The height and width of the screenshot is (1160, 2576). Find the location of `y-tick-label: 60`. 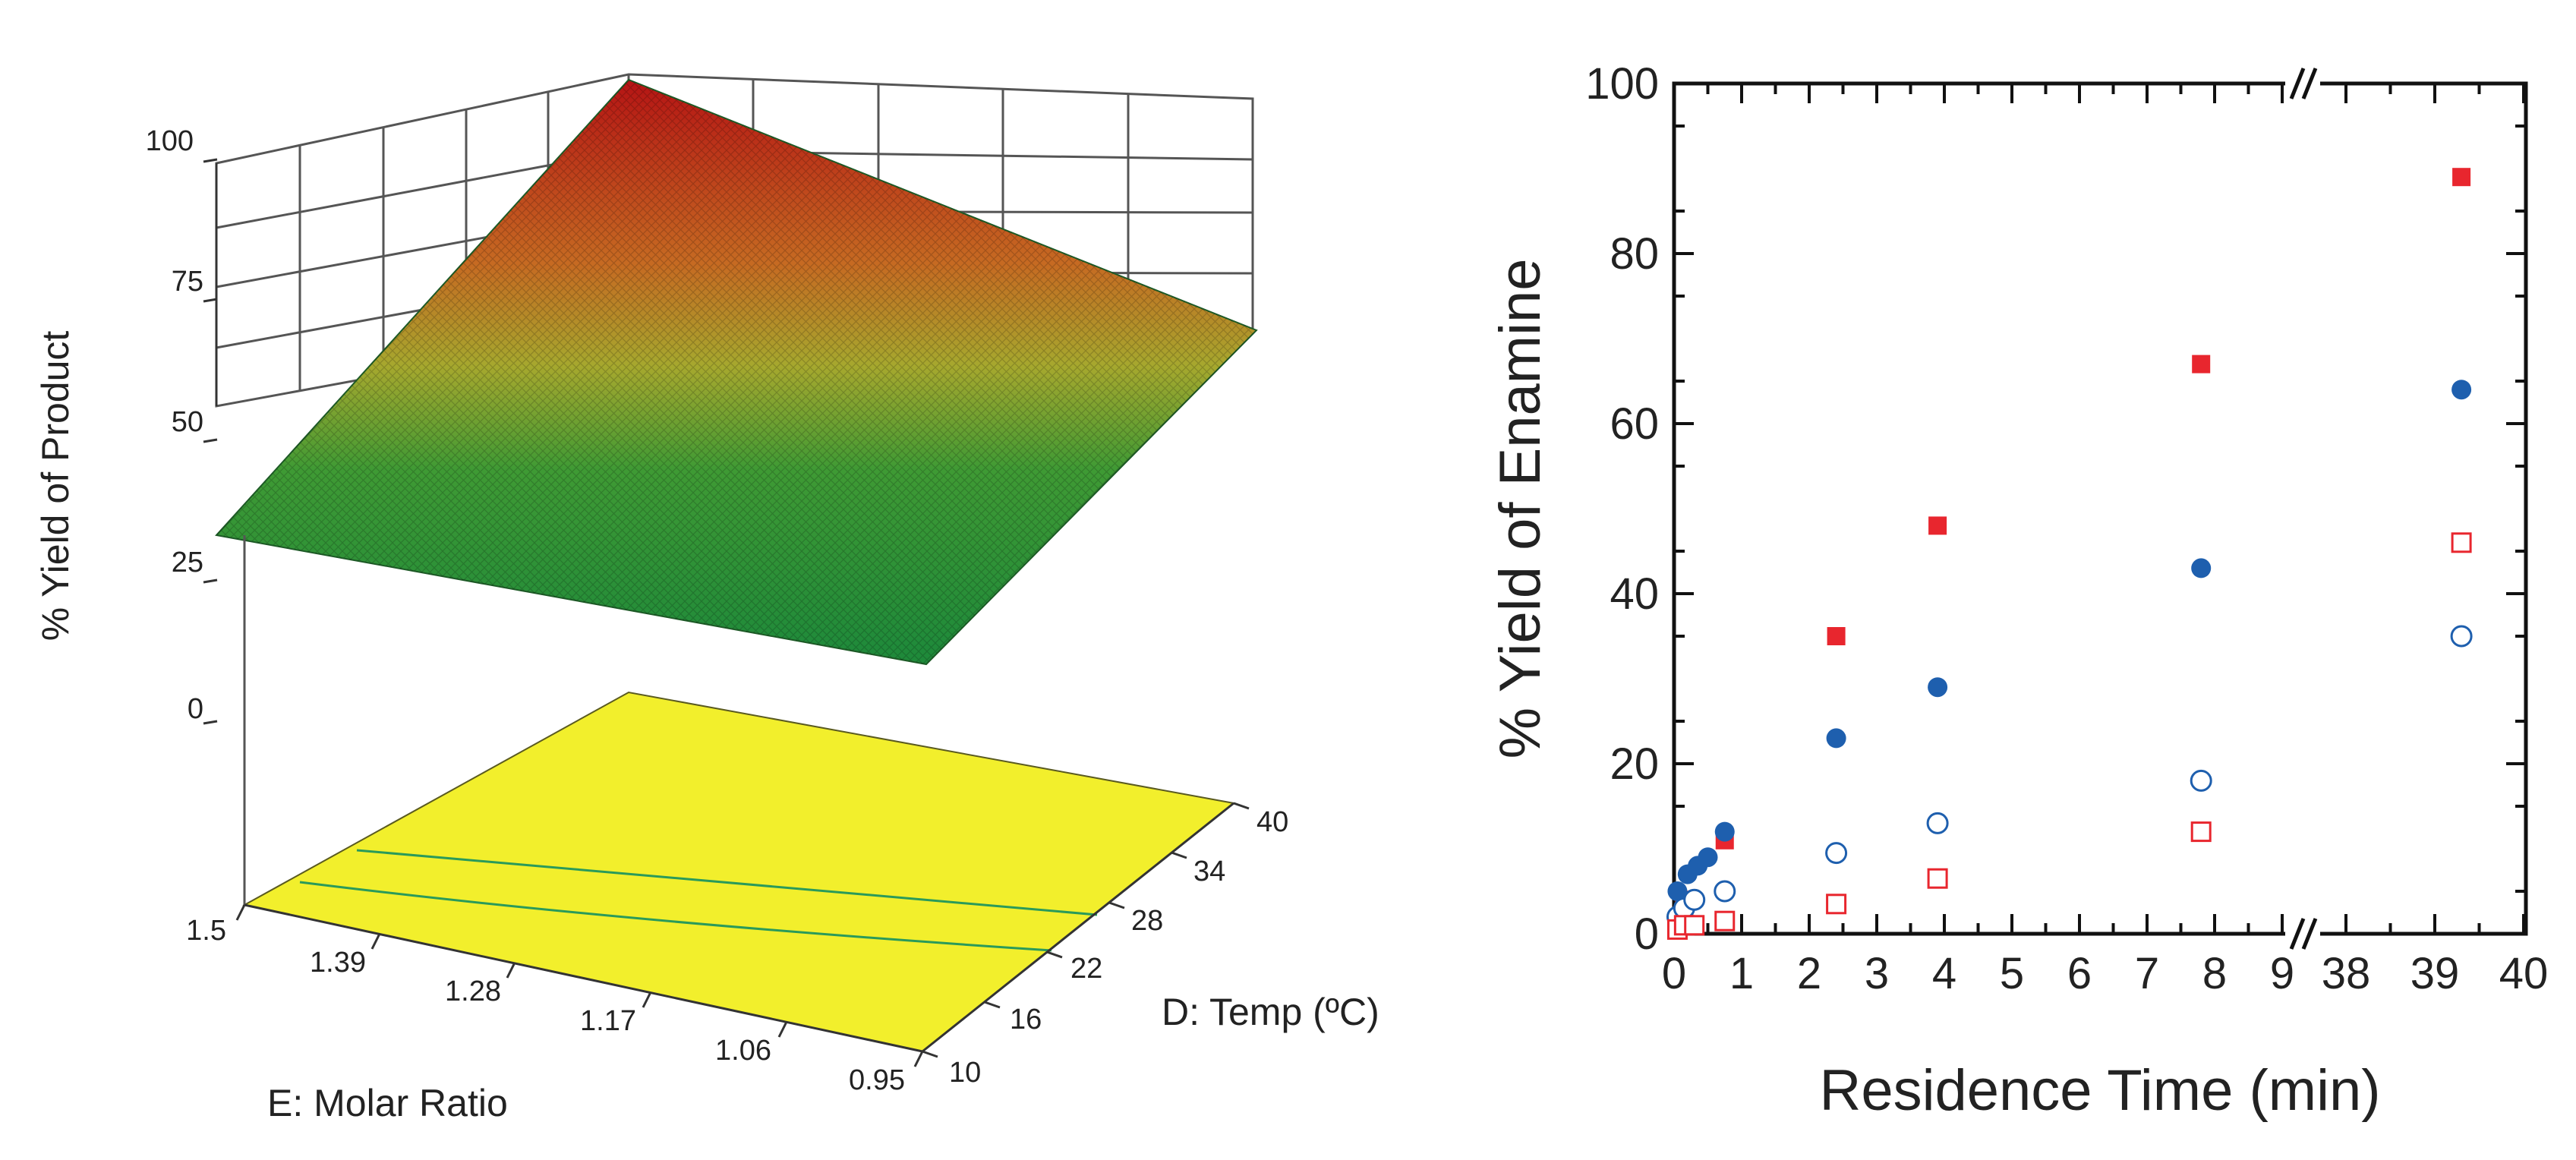

y-tick-label: 60 is located at coordinates (1634, 424).